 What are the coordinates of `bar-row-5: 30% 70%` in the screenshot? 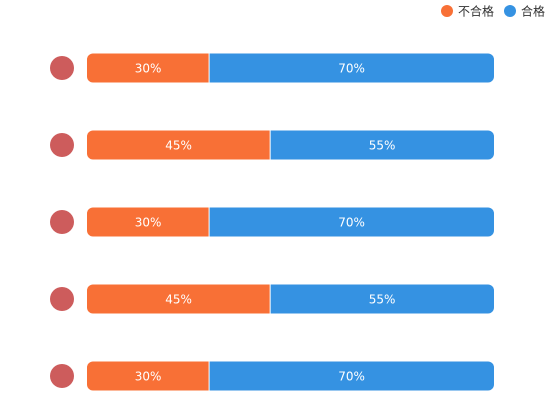 It's located at (272, 376).